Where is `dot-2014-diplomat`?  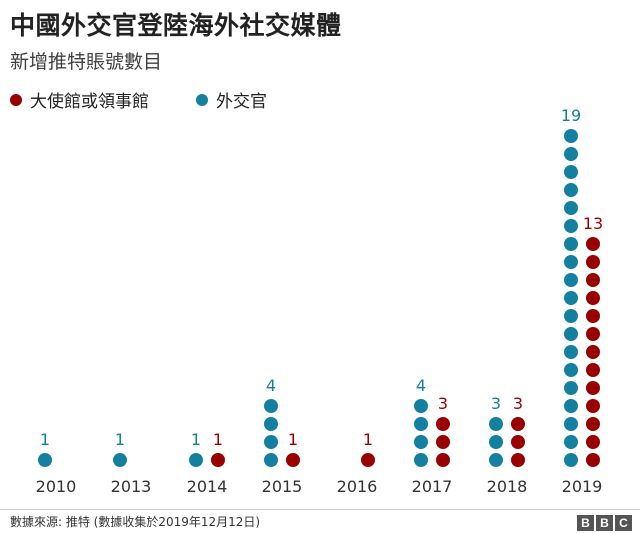
dot-2014-diplomat is located at coordinates (196, 460).